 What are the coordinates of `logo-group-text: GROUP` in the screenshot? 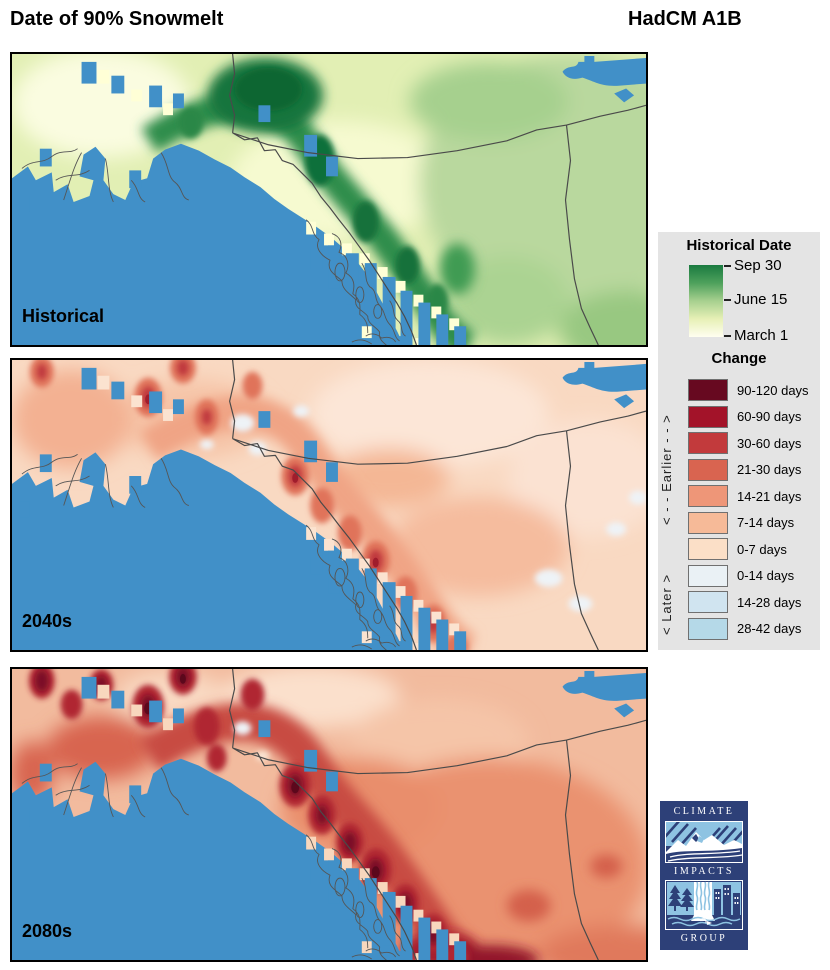 It's located at (704, 938).